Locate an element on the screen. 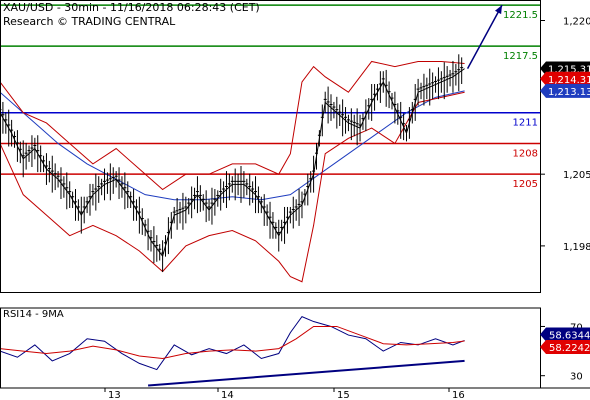 The height and width of the screenshot is (400, 590). level-label: 1211 is located at coordinates (525, 123).